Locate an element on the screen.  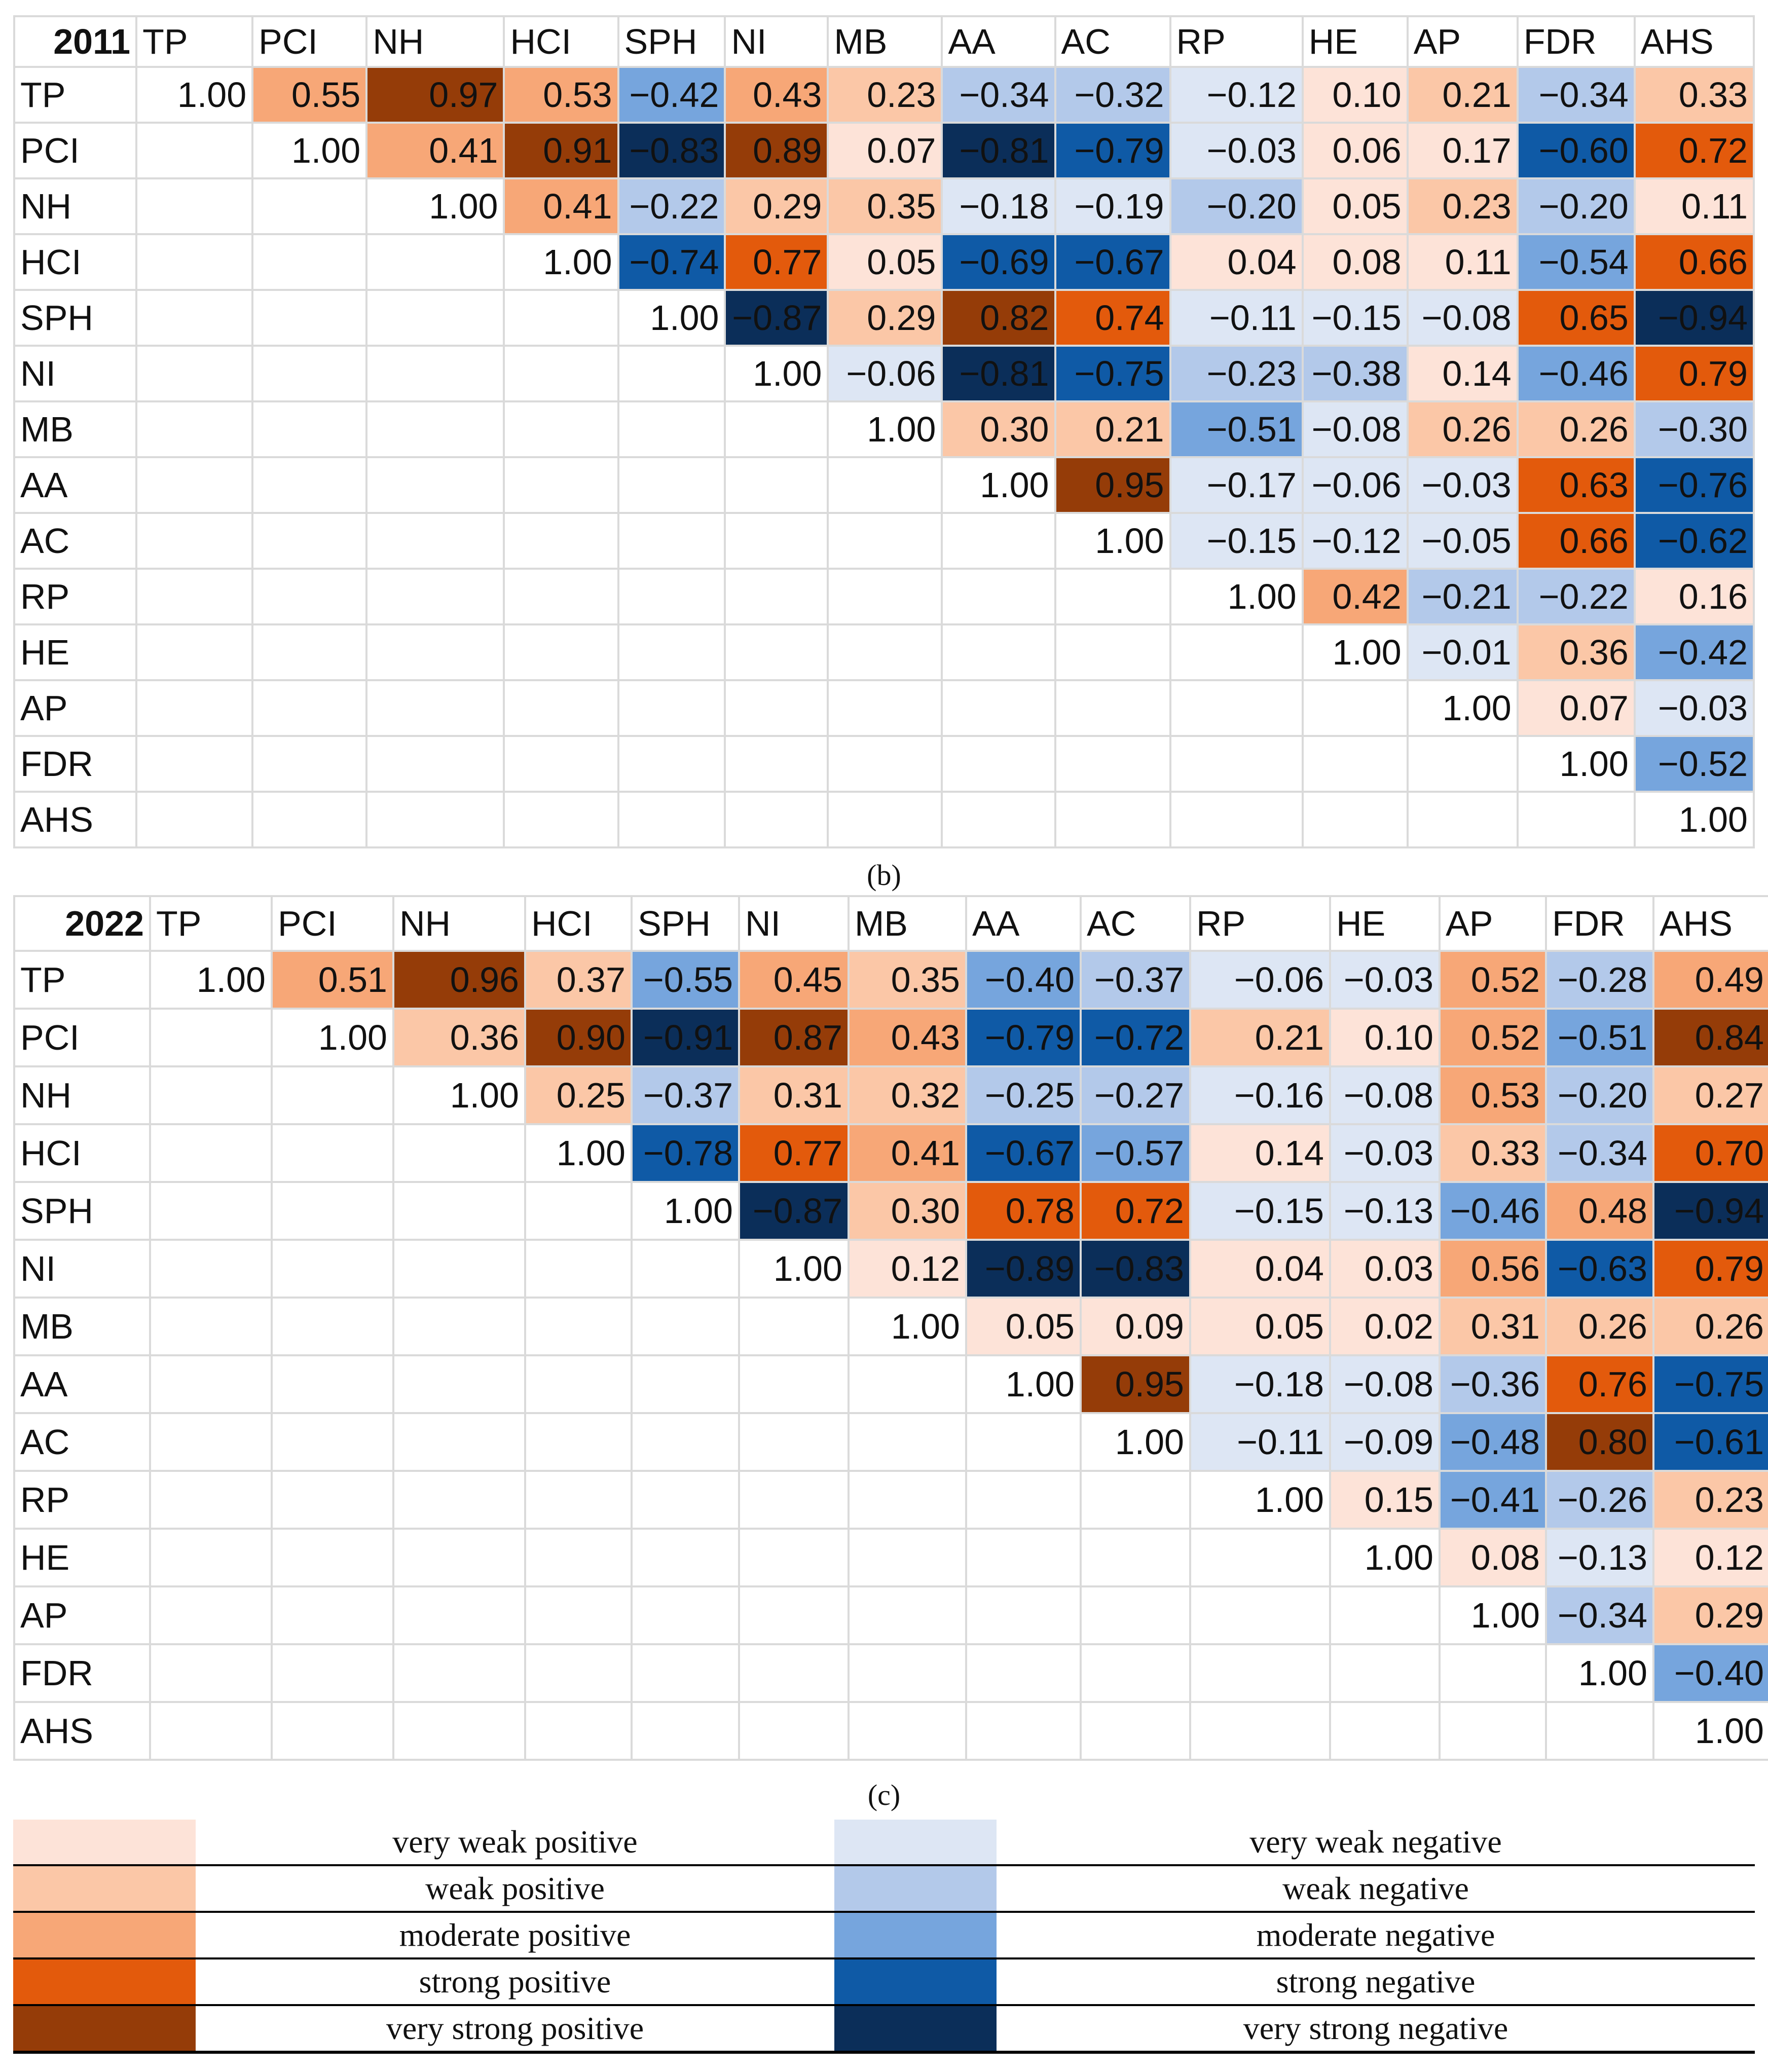
table-row: AP 1.00 0.07 −0.03 is located at coordinates (884, 708).